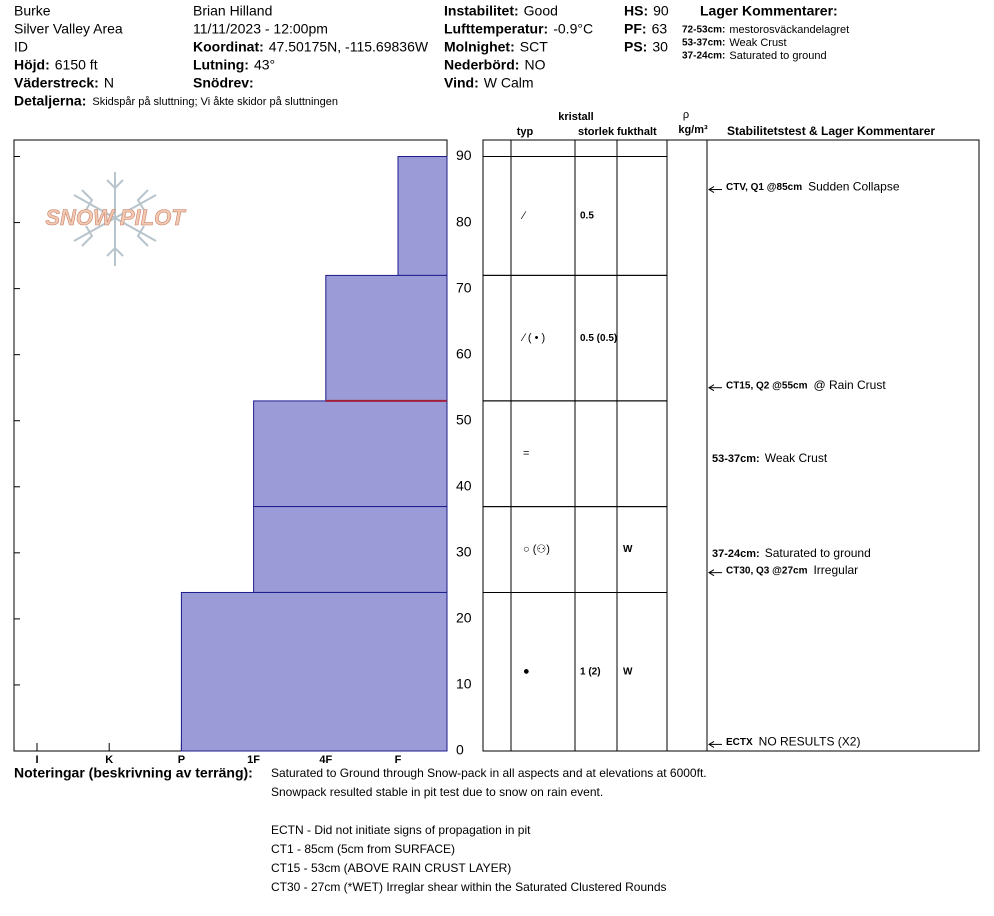 This screenshot has height=916, width=994. Describe the element at coordinates (575, 117) in the screenshot. I see `th-crystal: kristall` at that location.